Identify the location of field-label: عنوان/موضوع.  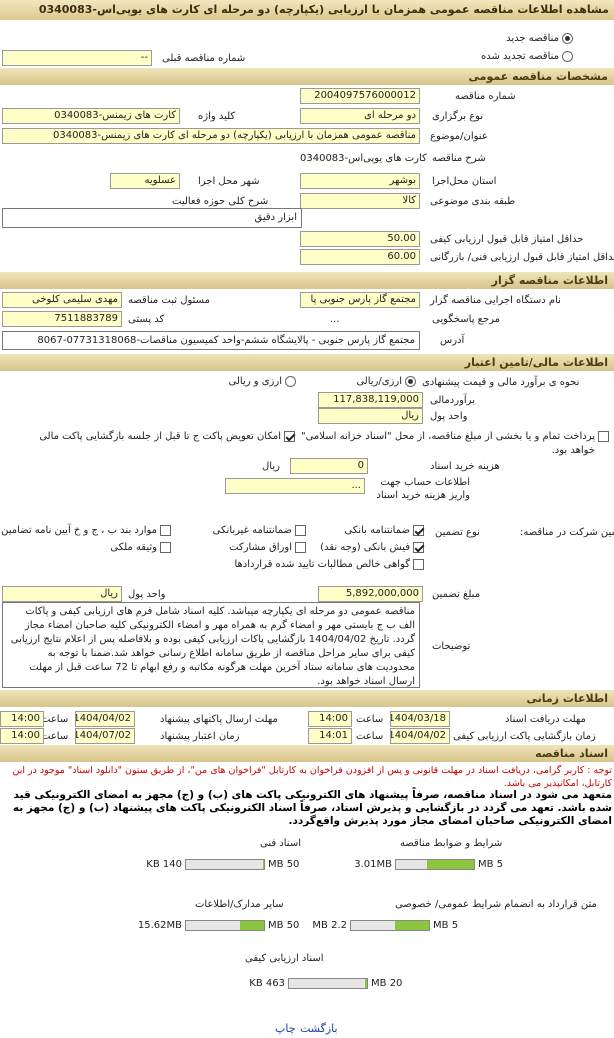
(459, 136).